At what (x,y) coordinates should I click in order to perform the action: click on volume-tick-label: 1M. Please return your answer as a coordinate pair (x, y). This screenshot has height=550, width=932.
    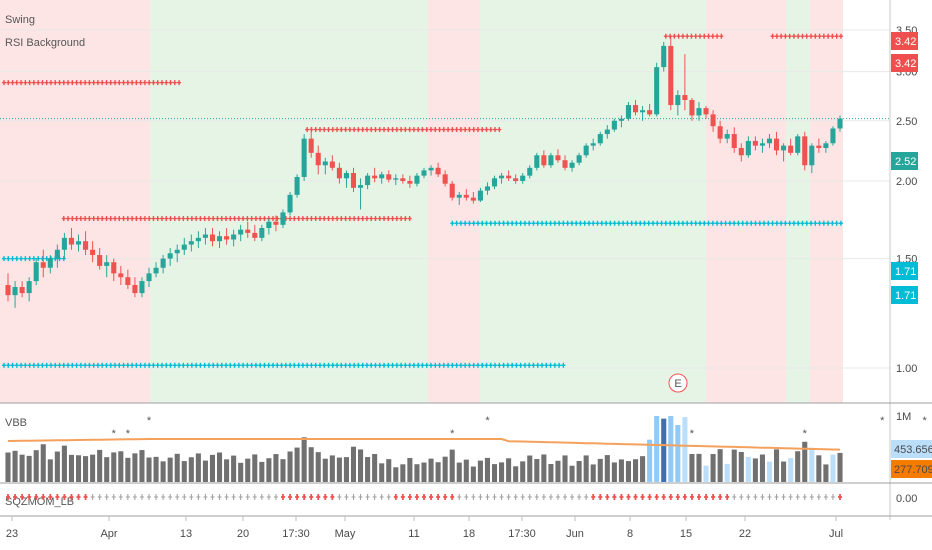
    Looking at the image, I should click on (903, 417).